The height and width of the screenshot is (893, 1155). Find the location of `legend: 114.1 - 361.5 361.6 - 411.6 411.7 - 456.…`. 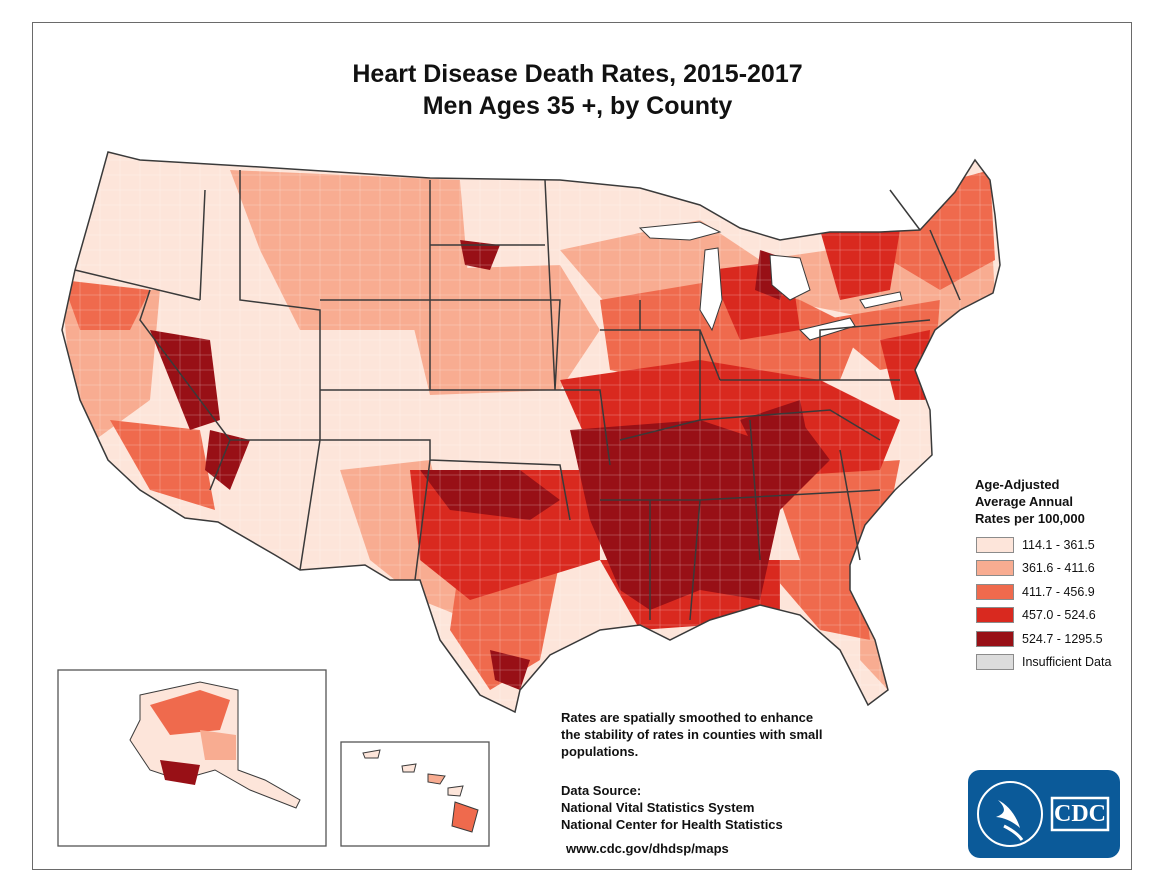

legend: 114.1 - 361.5 361.6 - 411.6 411.7 - 456.… is located at coordinates (1043, 603).